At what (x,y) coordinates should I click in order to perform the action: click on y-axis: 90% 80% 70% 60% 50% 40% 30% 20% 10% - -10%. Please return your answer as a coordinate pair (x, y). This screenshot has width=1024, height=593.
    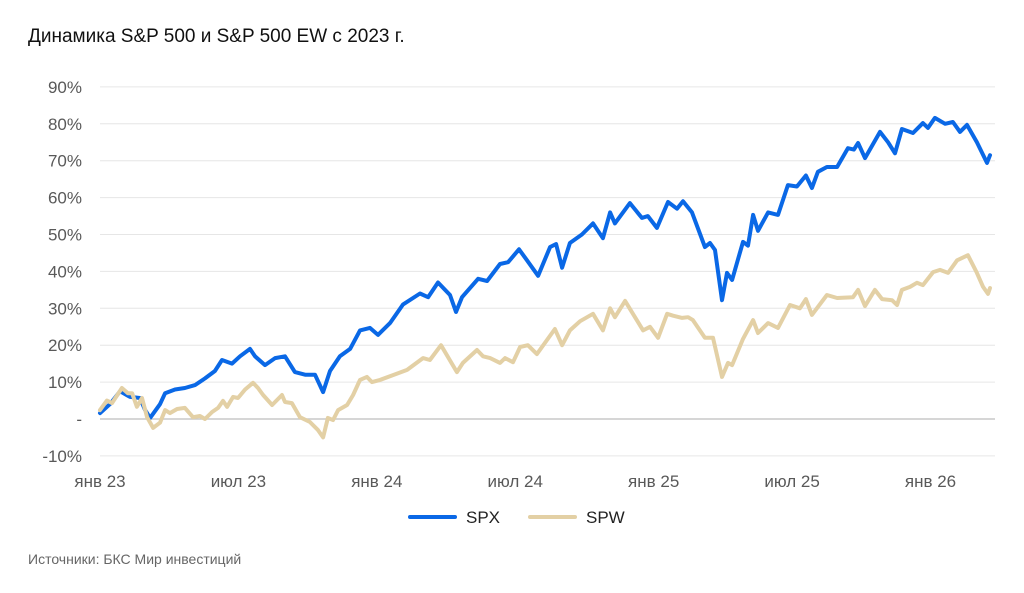
    Looking at the image, I should click on (62, 272).